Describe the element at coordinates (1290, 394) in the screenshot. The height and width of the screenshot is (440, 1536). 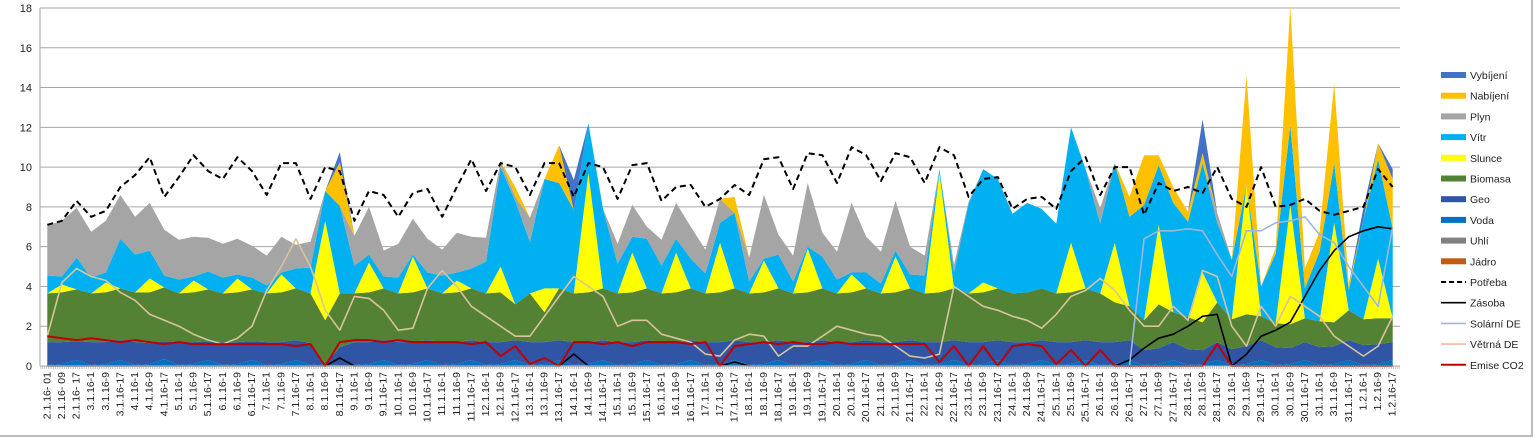
I see `x-tick-label: 30.1.16-9` at that location.